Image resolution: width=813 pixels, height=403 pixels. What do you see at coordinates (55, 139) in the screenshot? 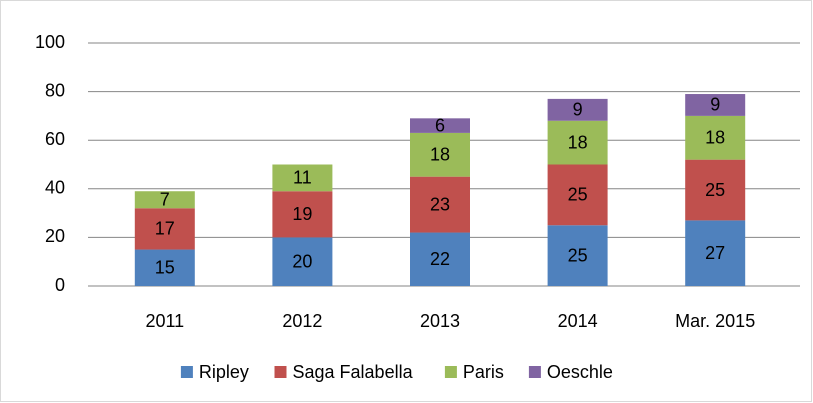
I see `y-tick-label: 60` at bounding box center [55, 139].